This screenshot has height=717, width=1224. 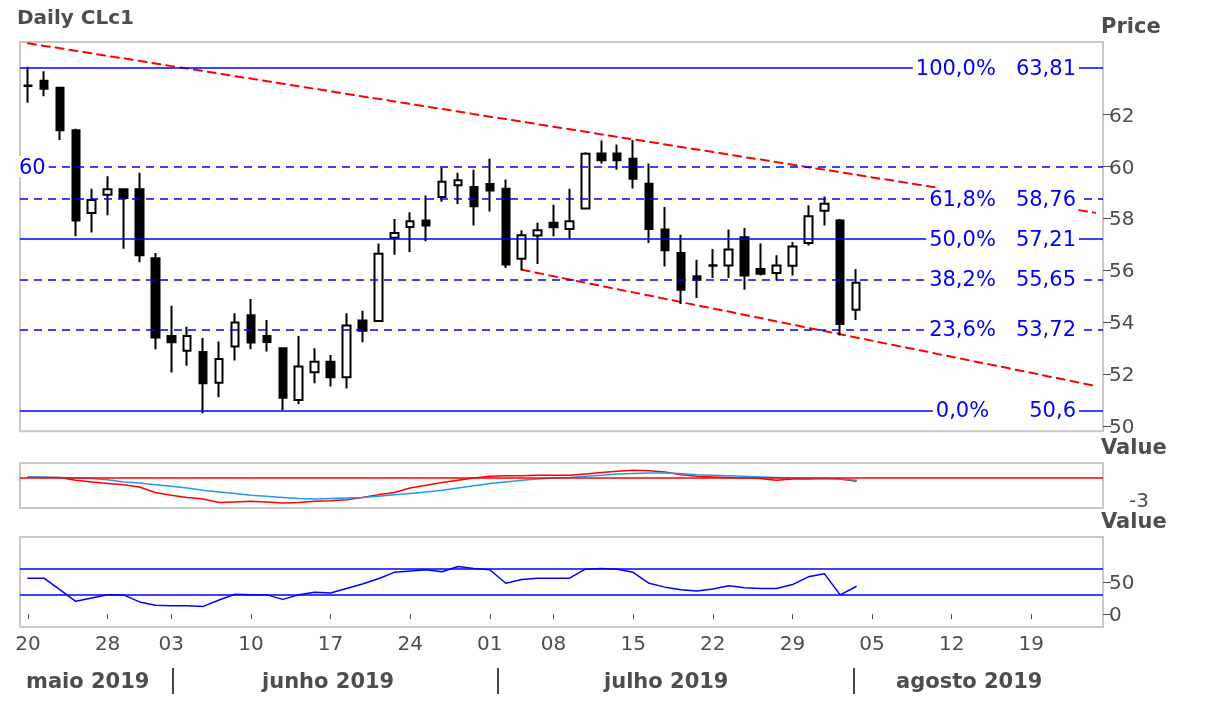 I want to click on ref-line-label: 60, so click(x=32, y=166).